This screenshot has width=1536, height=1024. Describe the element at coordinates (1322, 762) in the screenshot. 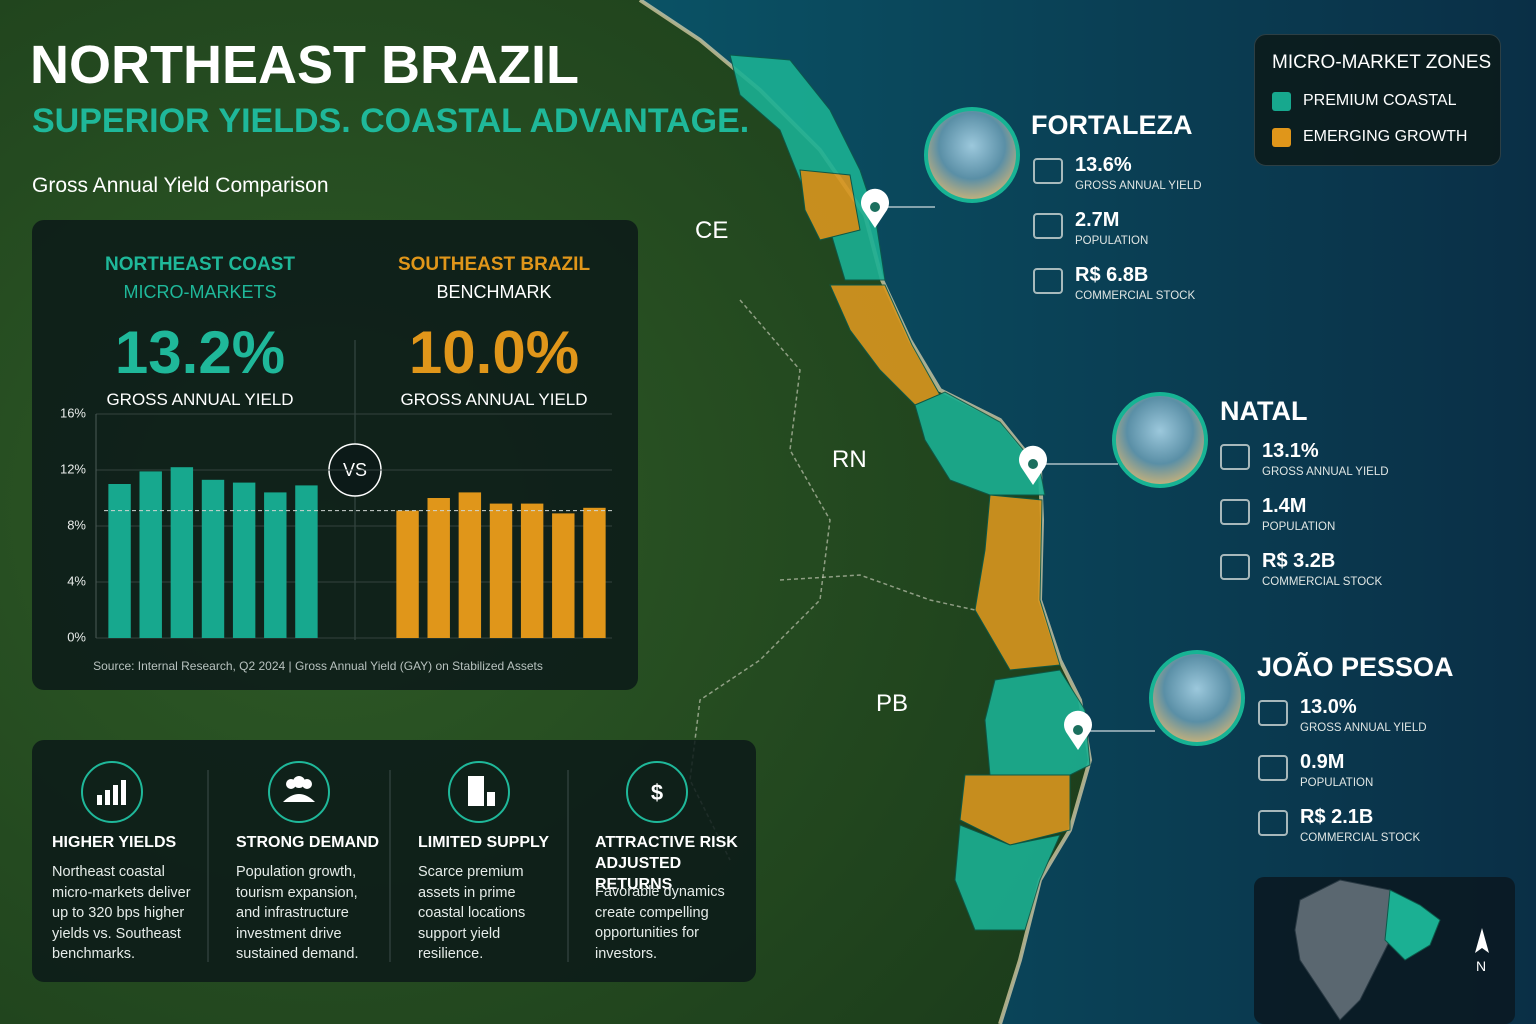

I see `city-value: 0.9M` at that location.